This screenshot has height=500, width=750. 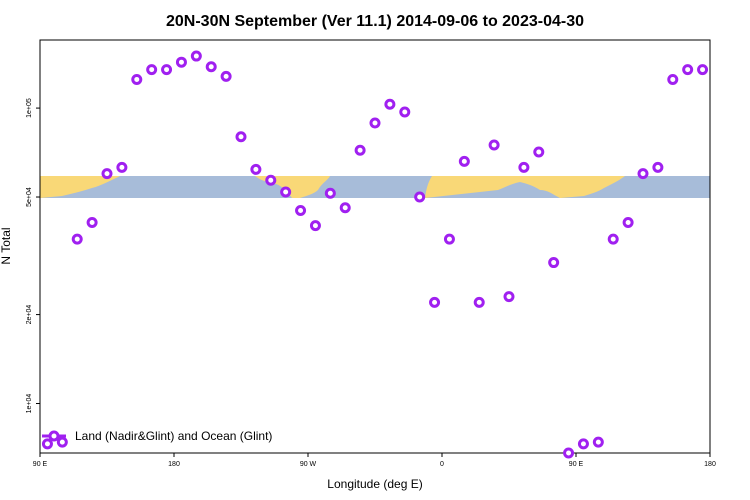 What do you see at coordinates (374, 460) in the screenshot?
I see `x-axis: 90 E 180 90 W 0 90 E 180` at bounding box center [374, 460].